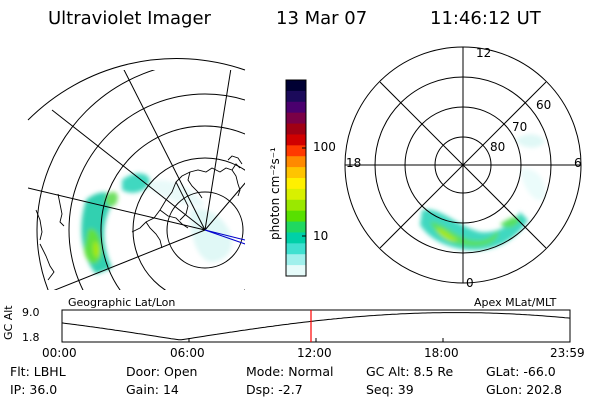  I want to click on mlt-label-18: 18, so click(354, 163).